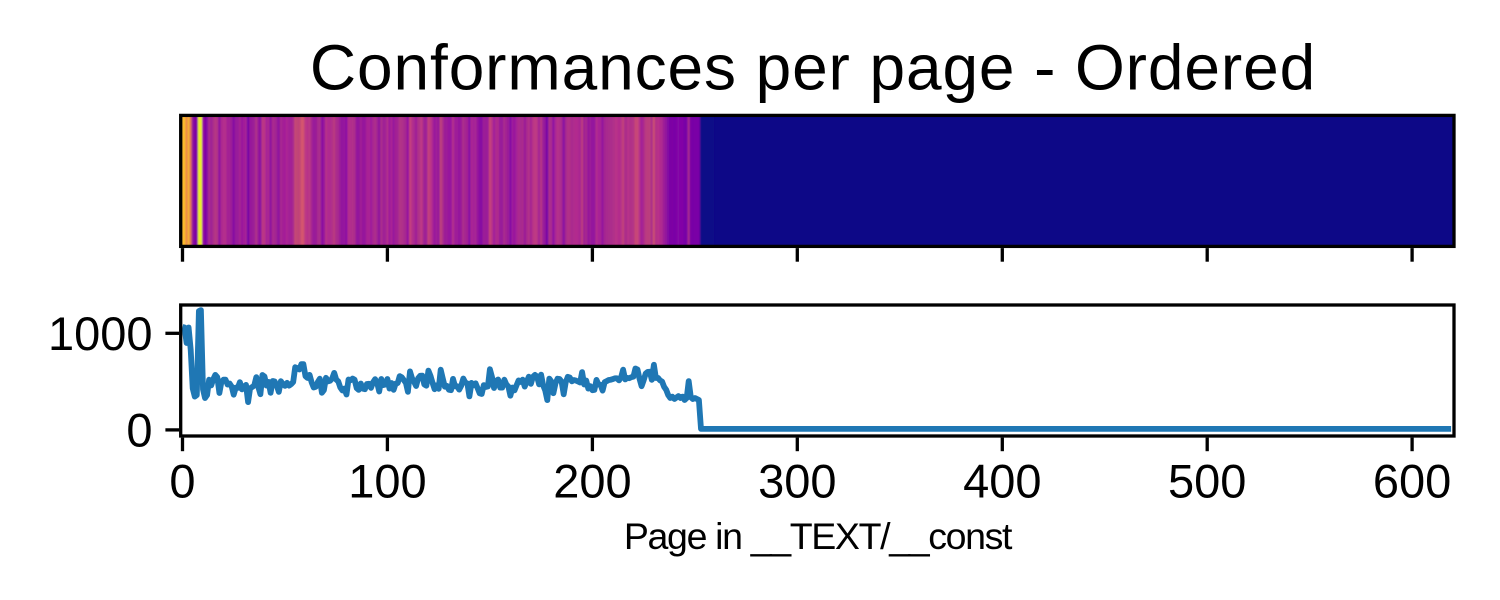 The width and height of the screenshot is (1500, 600). Describe the element at coordinates (387, 481) in the screenshot. I see `svg-text: 100` at that location.